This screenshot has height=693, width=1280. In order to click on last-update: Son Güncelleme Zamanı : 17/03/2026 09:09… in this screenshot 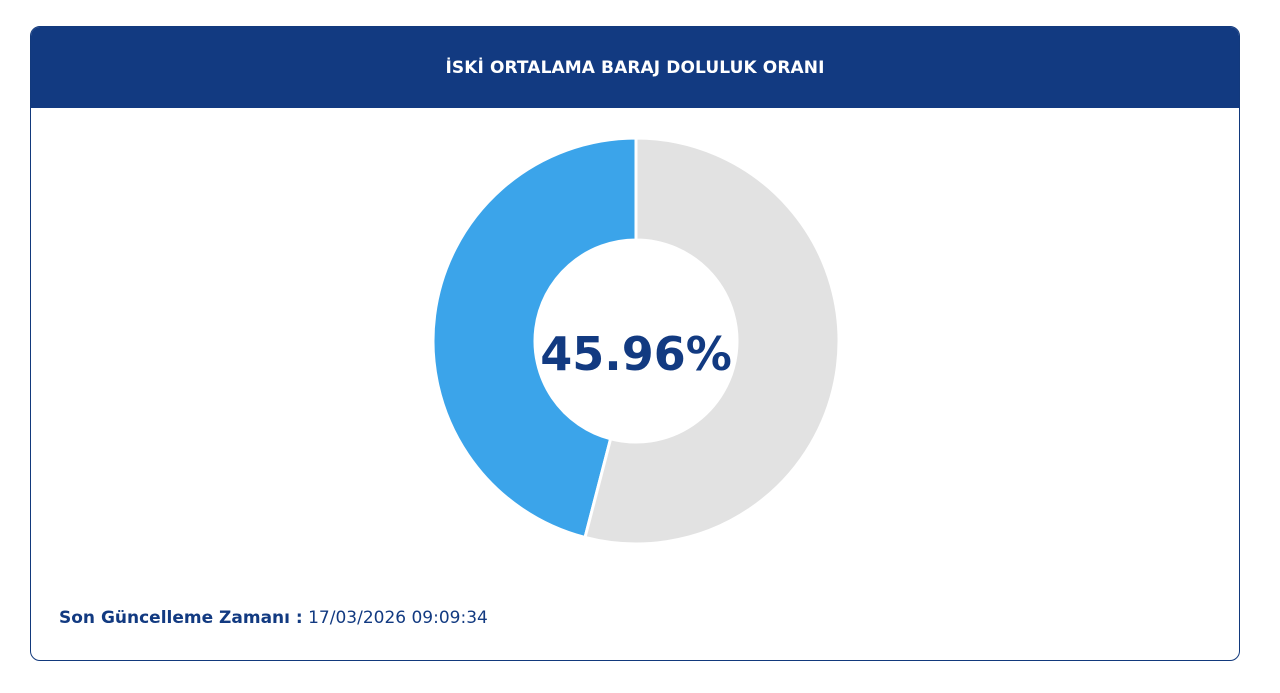, I will do `click(273, 618)`.